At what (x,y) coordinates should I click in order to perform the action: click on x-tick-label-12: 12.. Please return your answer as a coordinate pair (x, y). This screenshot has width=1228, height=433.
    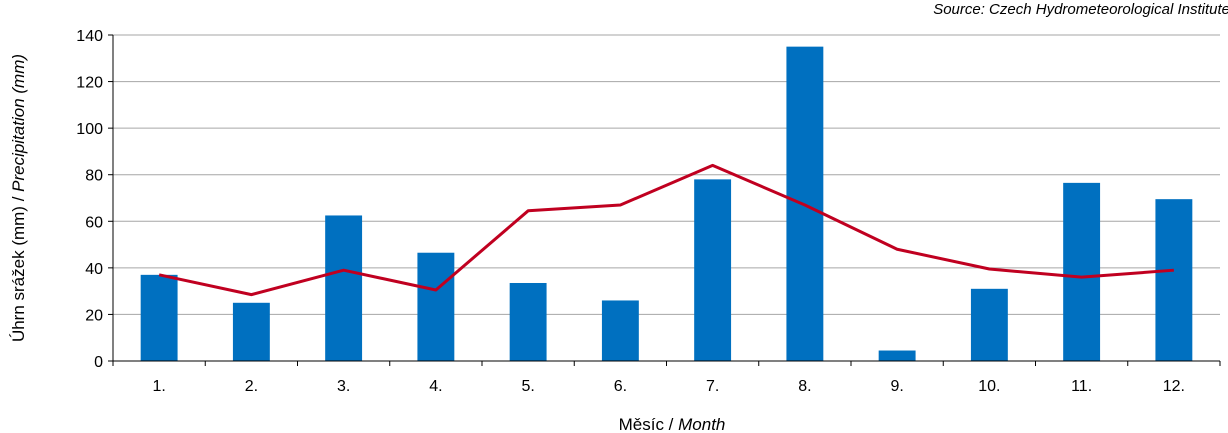
    Looking at the image, I should click on (1174, 386).